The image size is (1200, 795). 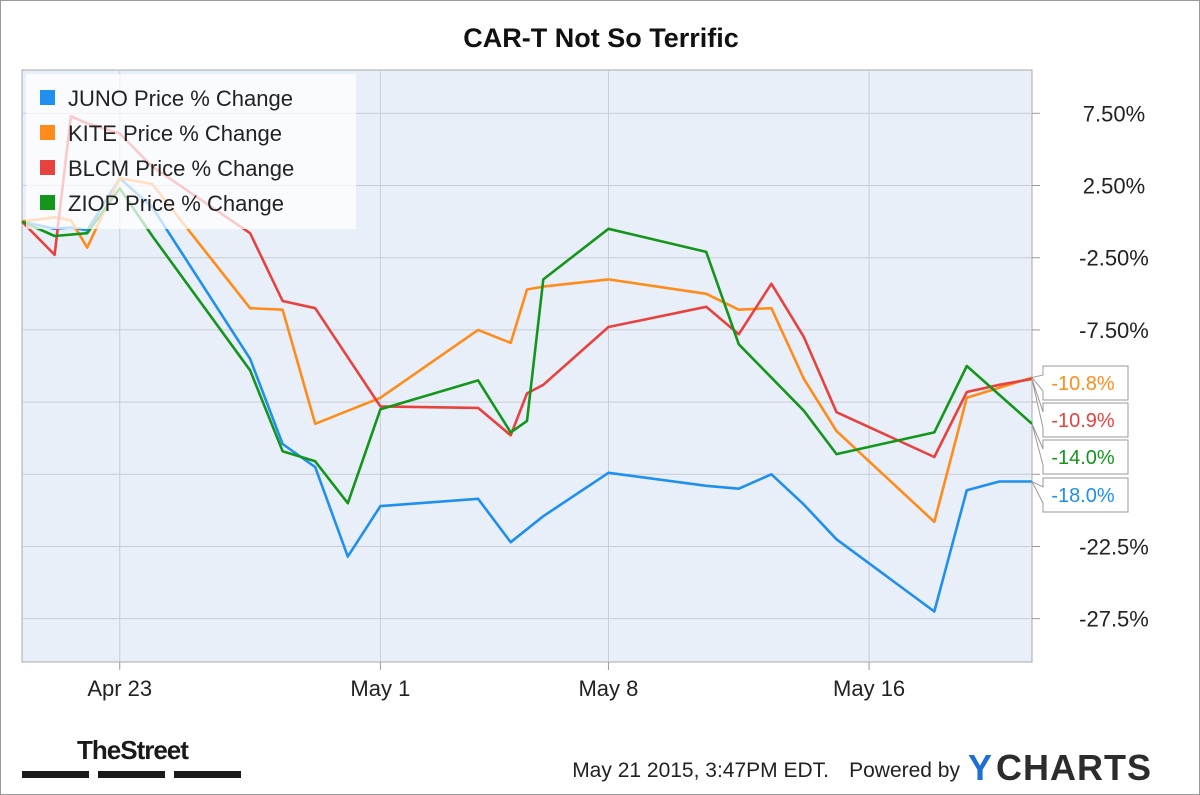 What do you see at coordinates (175, 133) in the screenshot?
I see `legend-label-kite: KITE Price % Change` at bounding box center [175, 133].